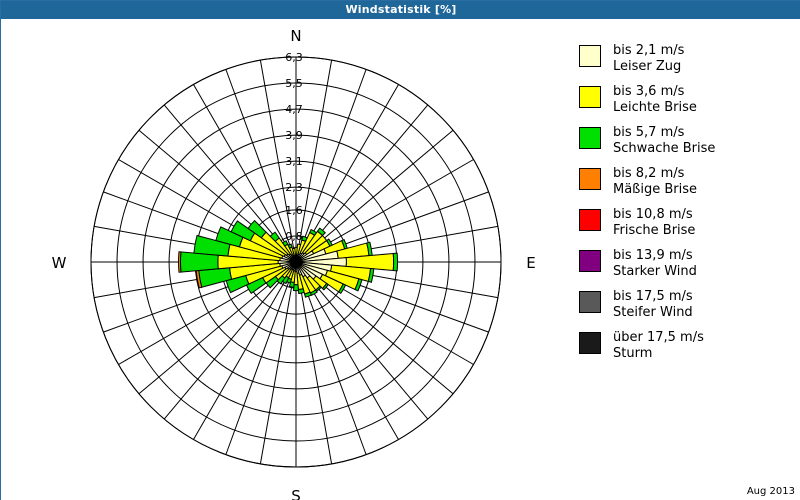 This screenshot has width=800, height=500. Describe the element at coordinates (655, 107) in the screenshot. I see `legend-category-name: Leichte Brise` at that location.